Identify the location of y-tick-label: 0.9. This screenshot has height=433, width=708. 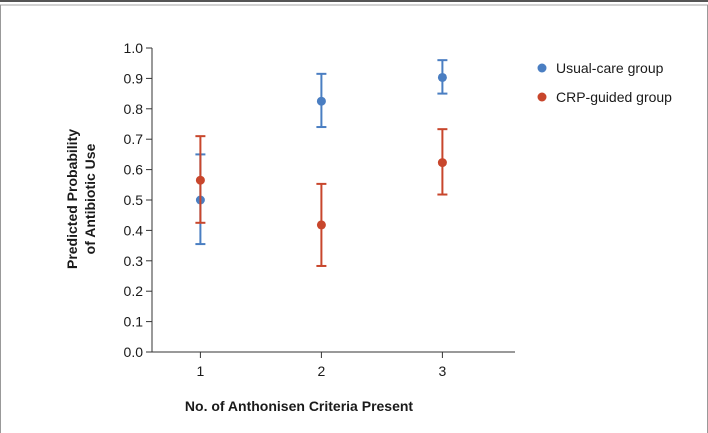
(134, 78).